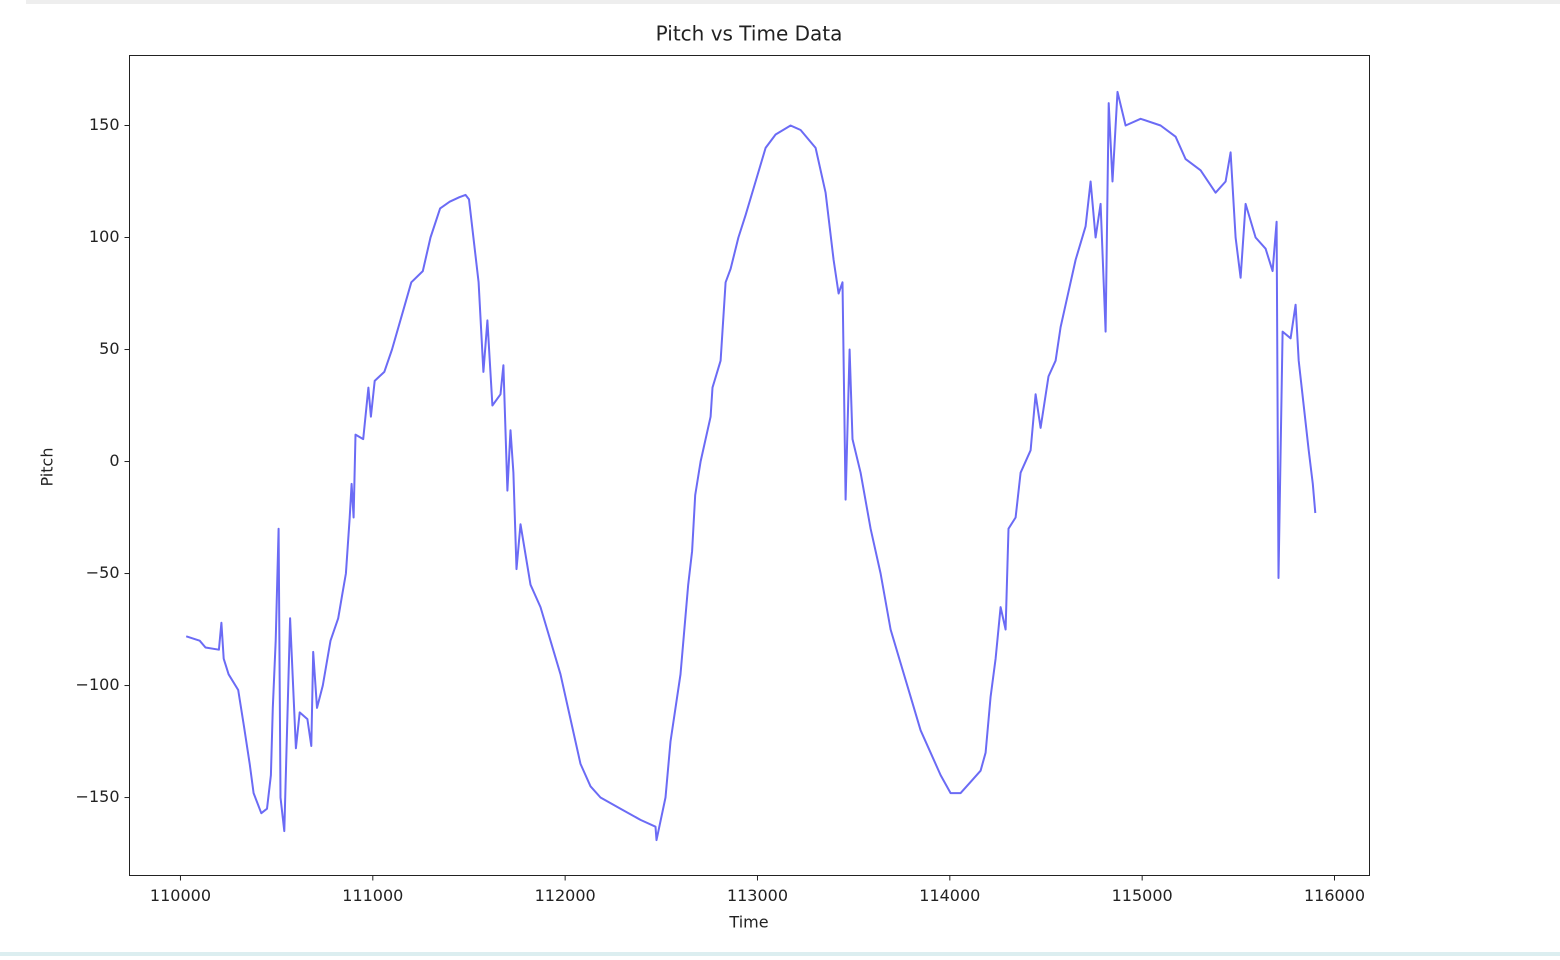  Describe the element at coordinates (1334, 895) in the screenshot. I see `x-tick-label: 116000` at that location.